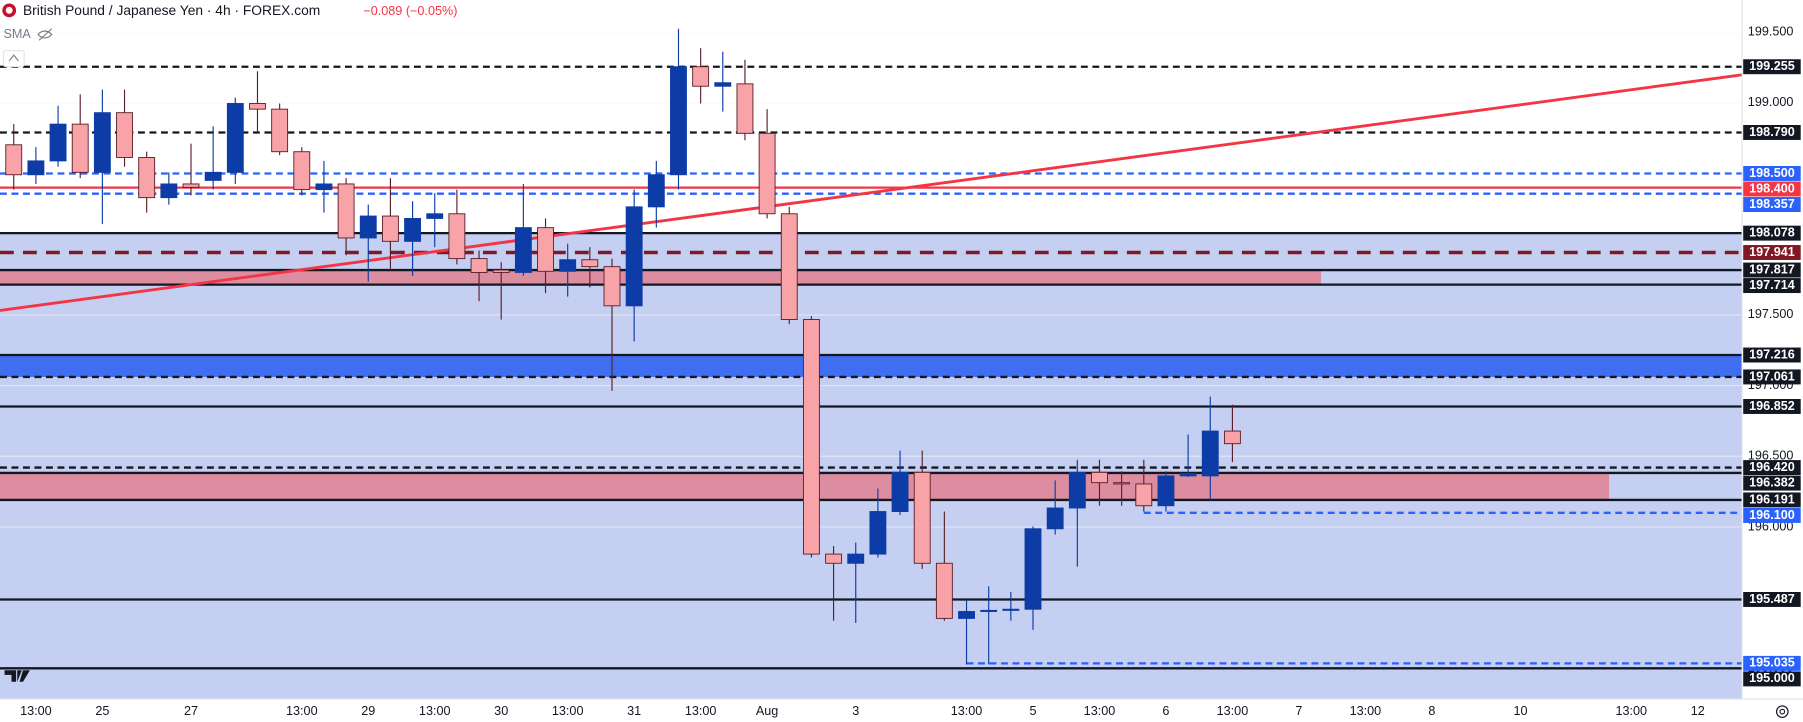 The image size is (1803, 722). Describe the element at coordinates (1698, 711) in the screenshot. I see `x-tick-label: 12` at that location.